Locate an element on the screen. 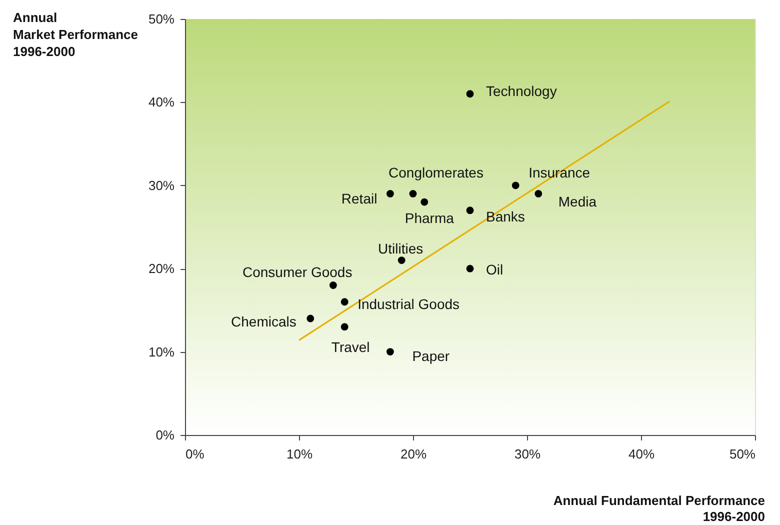 The width and height of the screenshot is (780, 525). y-tick-label: 20% is located at coordinates (161, 268).